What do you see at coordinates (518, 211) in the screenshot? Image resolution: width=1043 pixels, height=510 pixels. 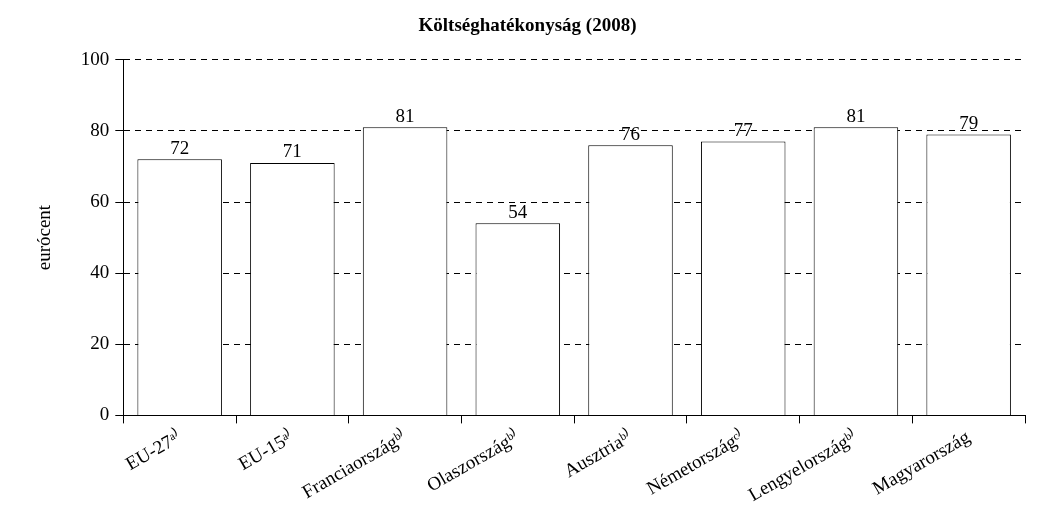 I see `data-label: 54` at bounding box center [518, 211].